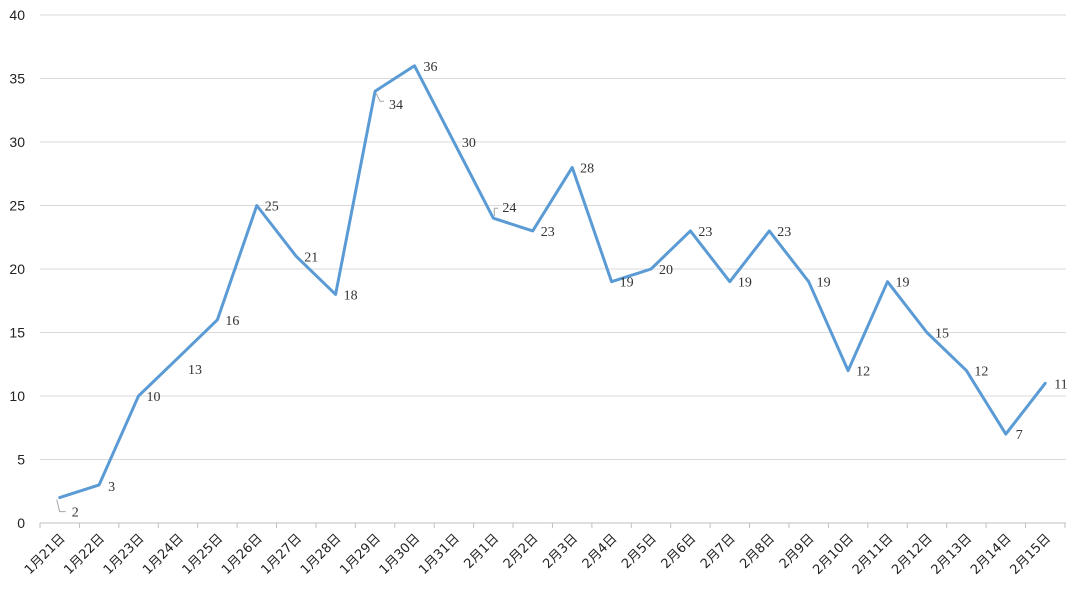  Describe the element at coordinates (400, 554) in the screenshot. I see `x-tick-label: 1月30日` at that location.